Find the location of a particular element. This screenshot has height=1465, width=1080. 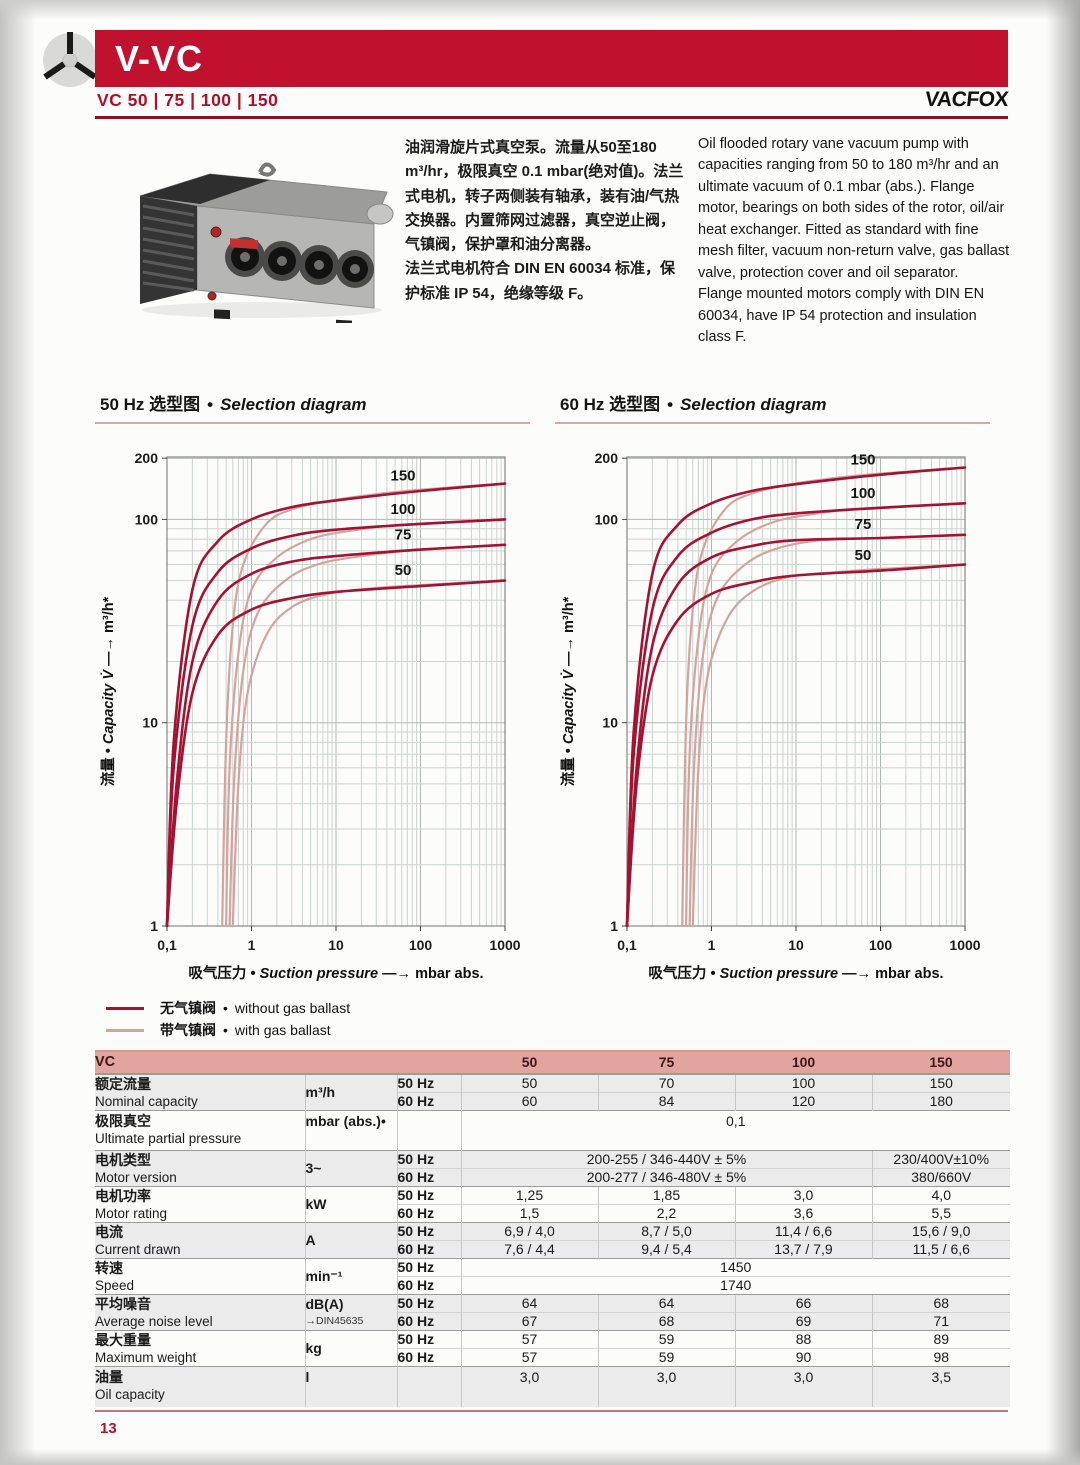

spec-value: 68 is located at coordinates (666, 1321).